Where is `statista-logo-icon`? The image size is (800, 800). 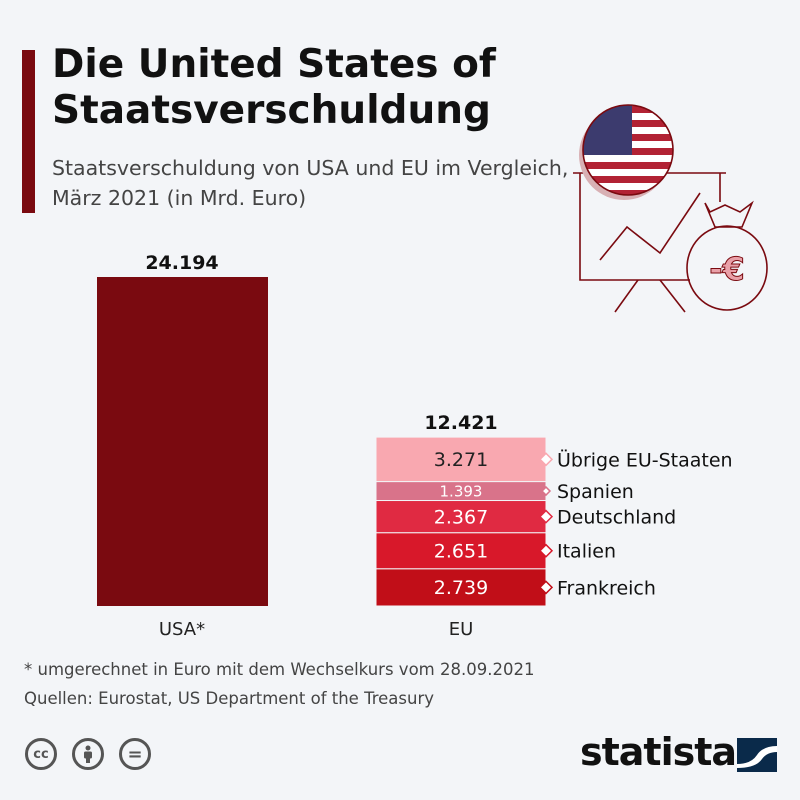 statista-logo-icon is located at coordinates (757, 755).